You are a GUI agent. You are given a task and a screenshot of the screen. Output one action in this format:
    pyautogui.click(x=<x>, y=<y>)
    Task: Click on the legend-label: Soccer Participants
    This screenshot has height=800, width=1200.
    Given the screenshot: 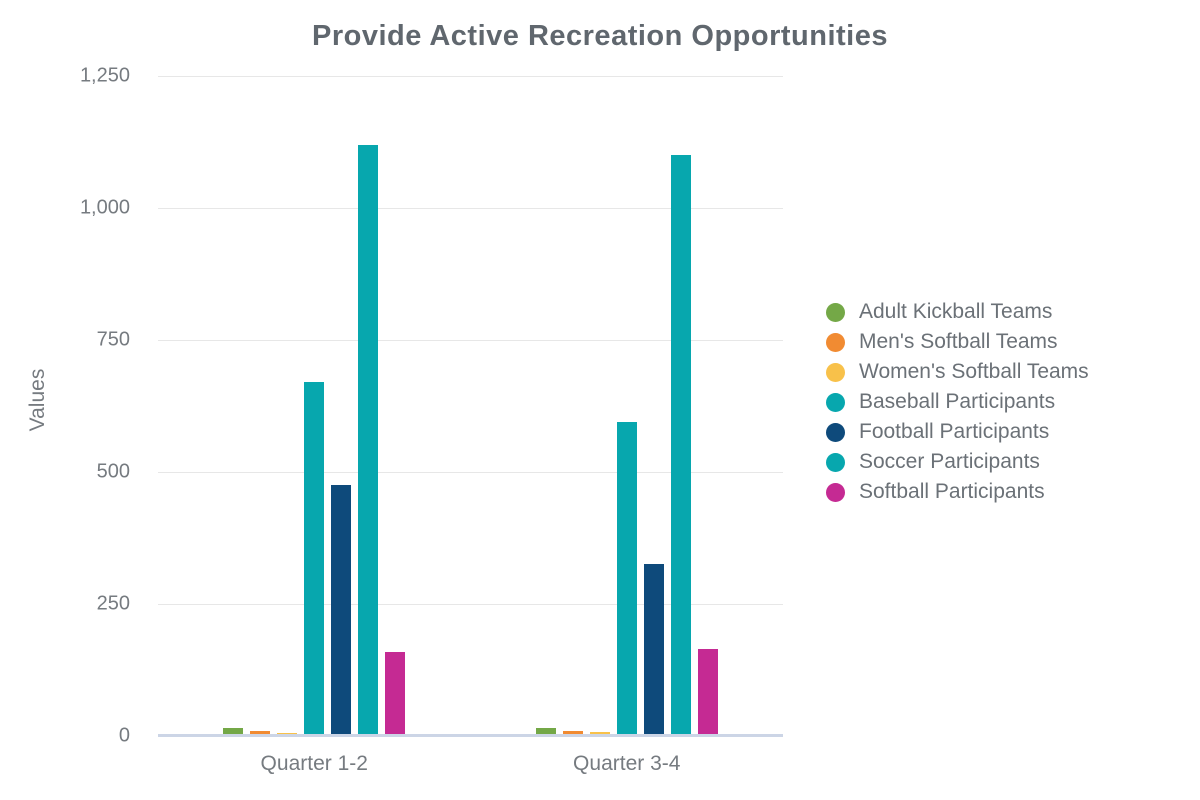 What is the action you would take?
    pyautogui.click(x=949, y=461)
    